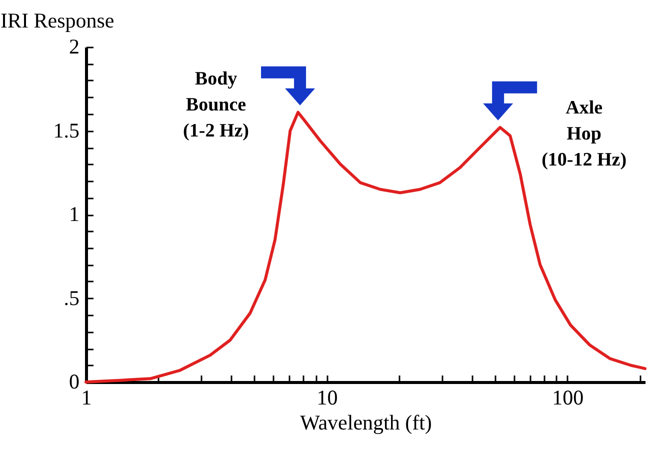 This screenshot has height=456, width=652. I want to click on y-tick-label: .5, so click(72, 298).